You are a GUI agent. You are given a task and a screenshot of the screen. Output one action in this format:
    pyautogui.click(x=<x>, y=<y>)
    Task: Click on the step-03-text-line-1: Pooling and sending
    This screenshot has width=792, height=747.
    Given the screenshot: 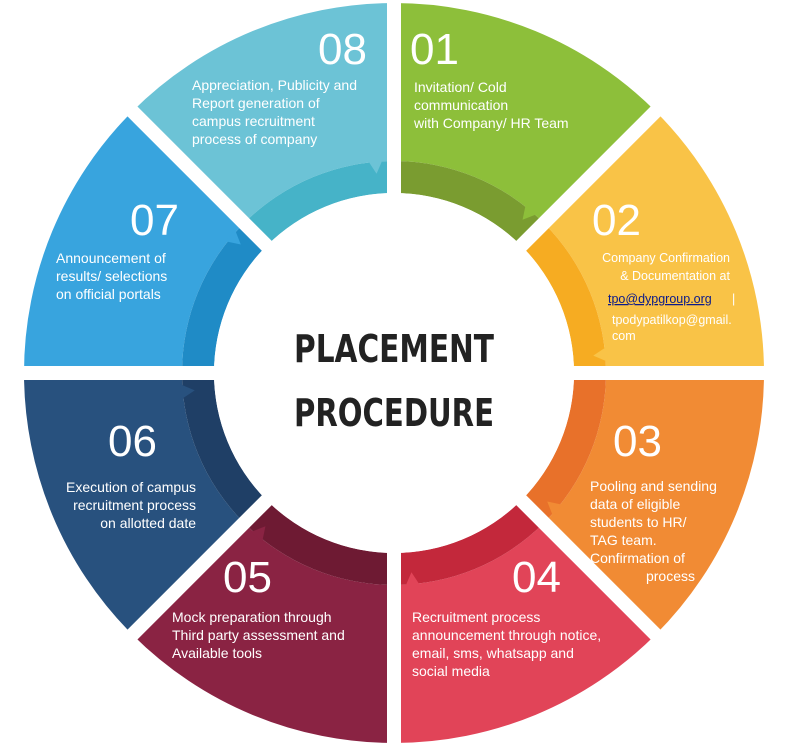 What is the action you would take?
    pyautogui.click(x=653, y=486)
    